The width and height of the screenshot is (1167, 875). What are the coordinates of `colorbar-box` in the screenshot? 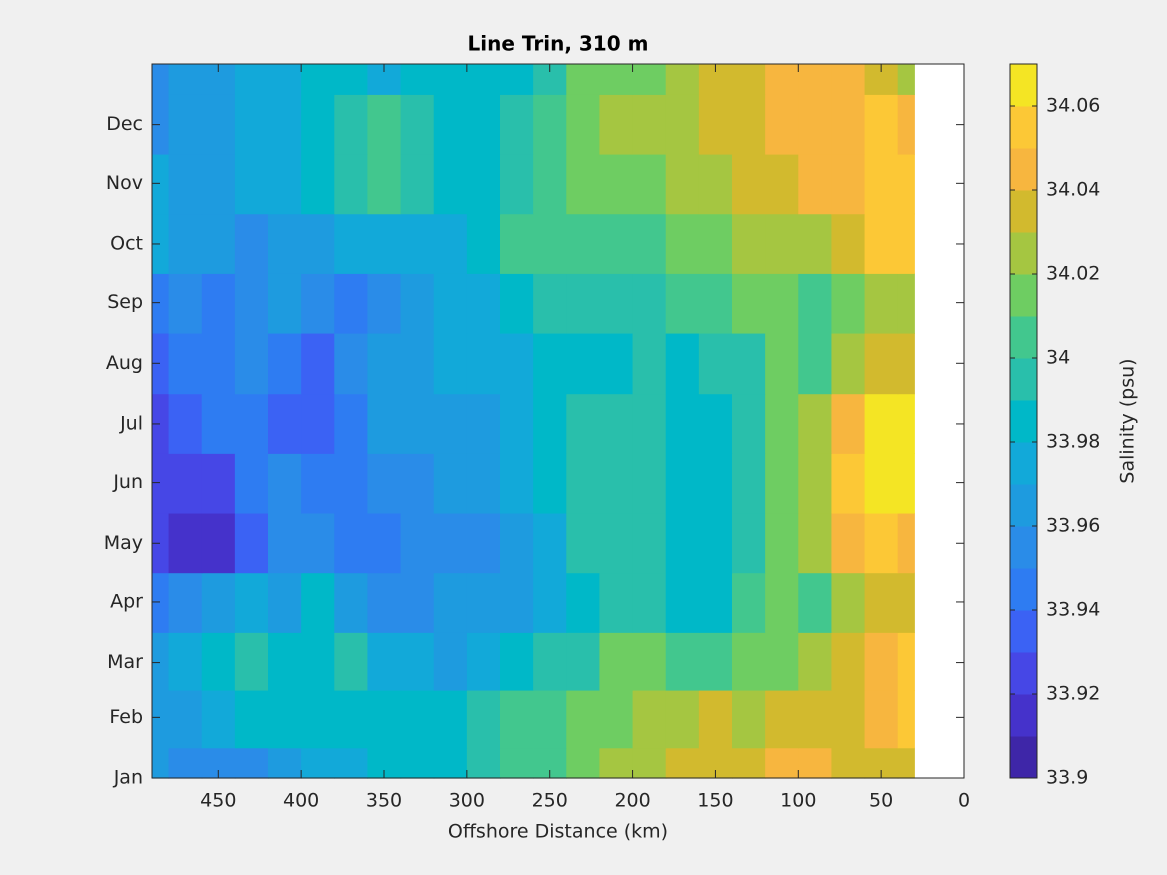 It's located at (1023, 421).